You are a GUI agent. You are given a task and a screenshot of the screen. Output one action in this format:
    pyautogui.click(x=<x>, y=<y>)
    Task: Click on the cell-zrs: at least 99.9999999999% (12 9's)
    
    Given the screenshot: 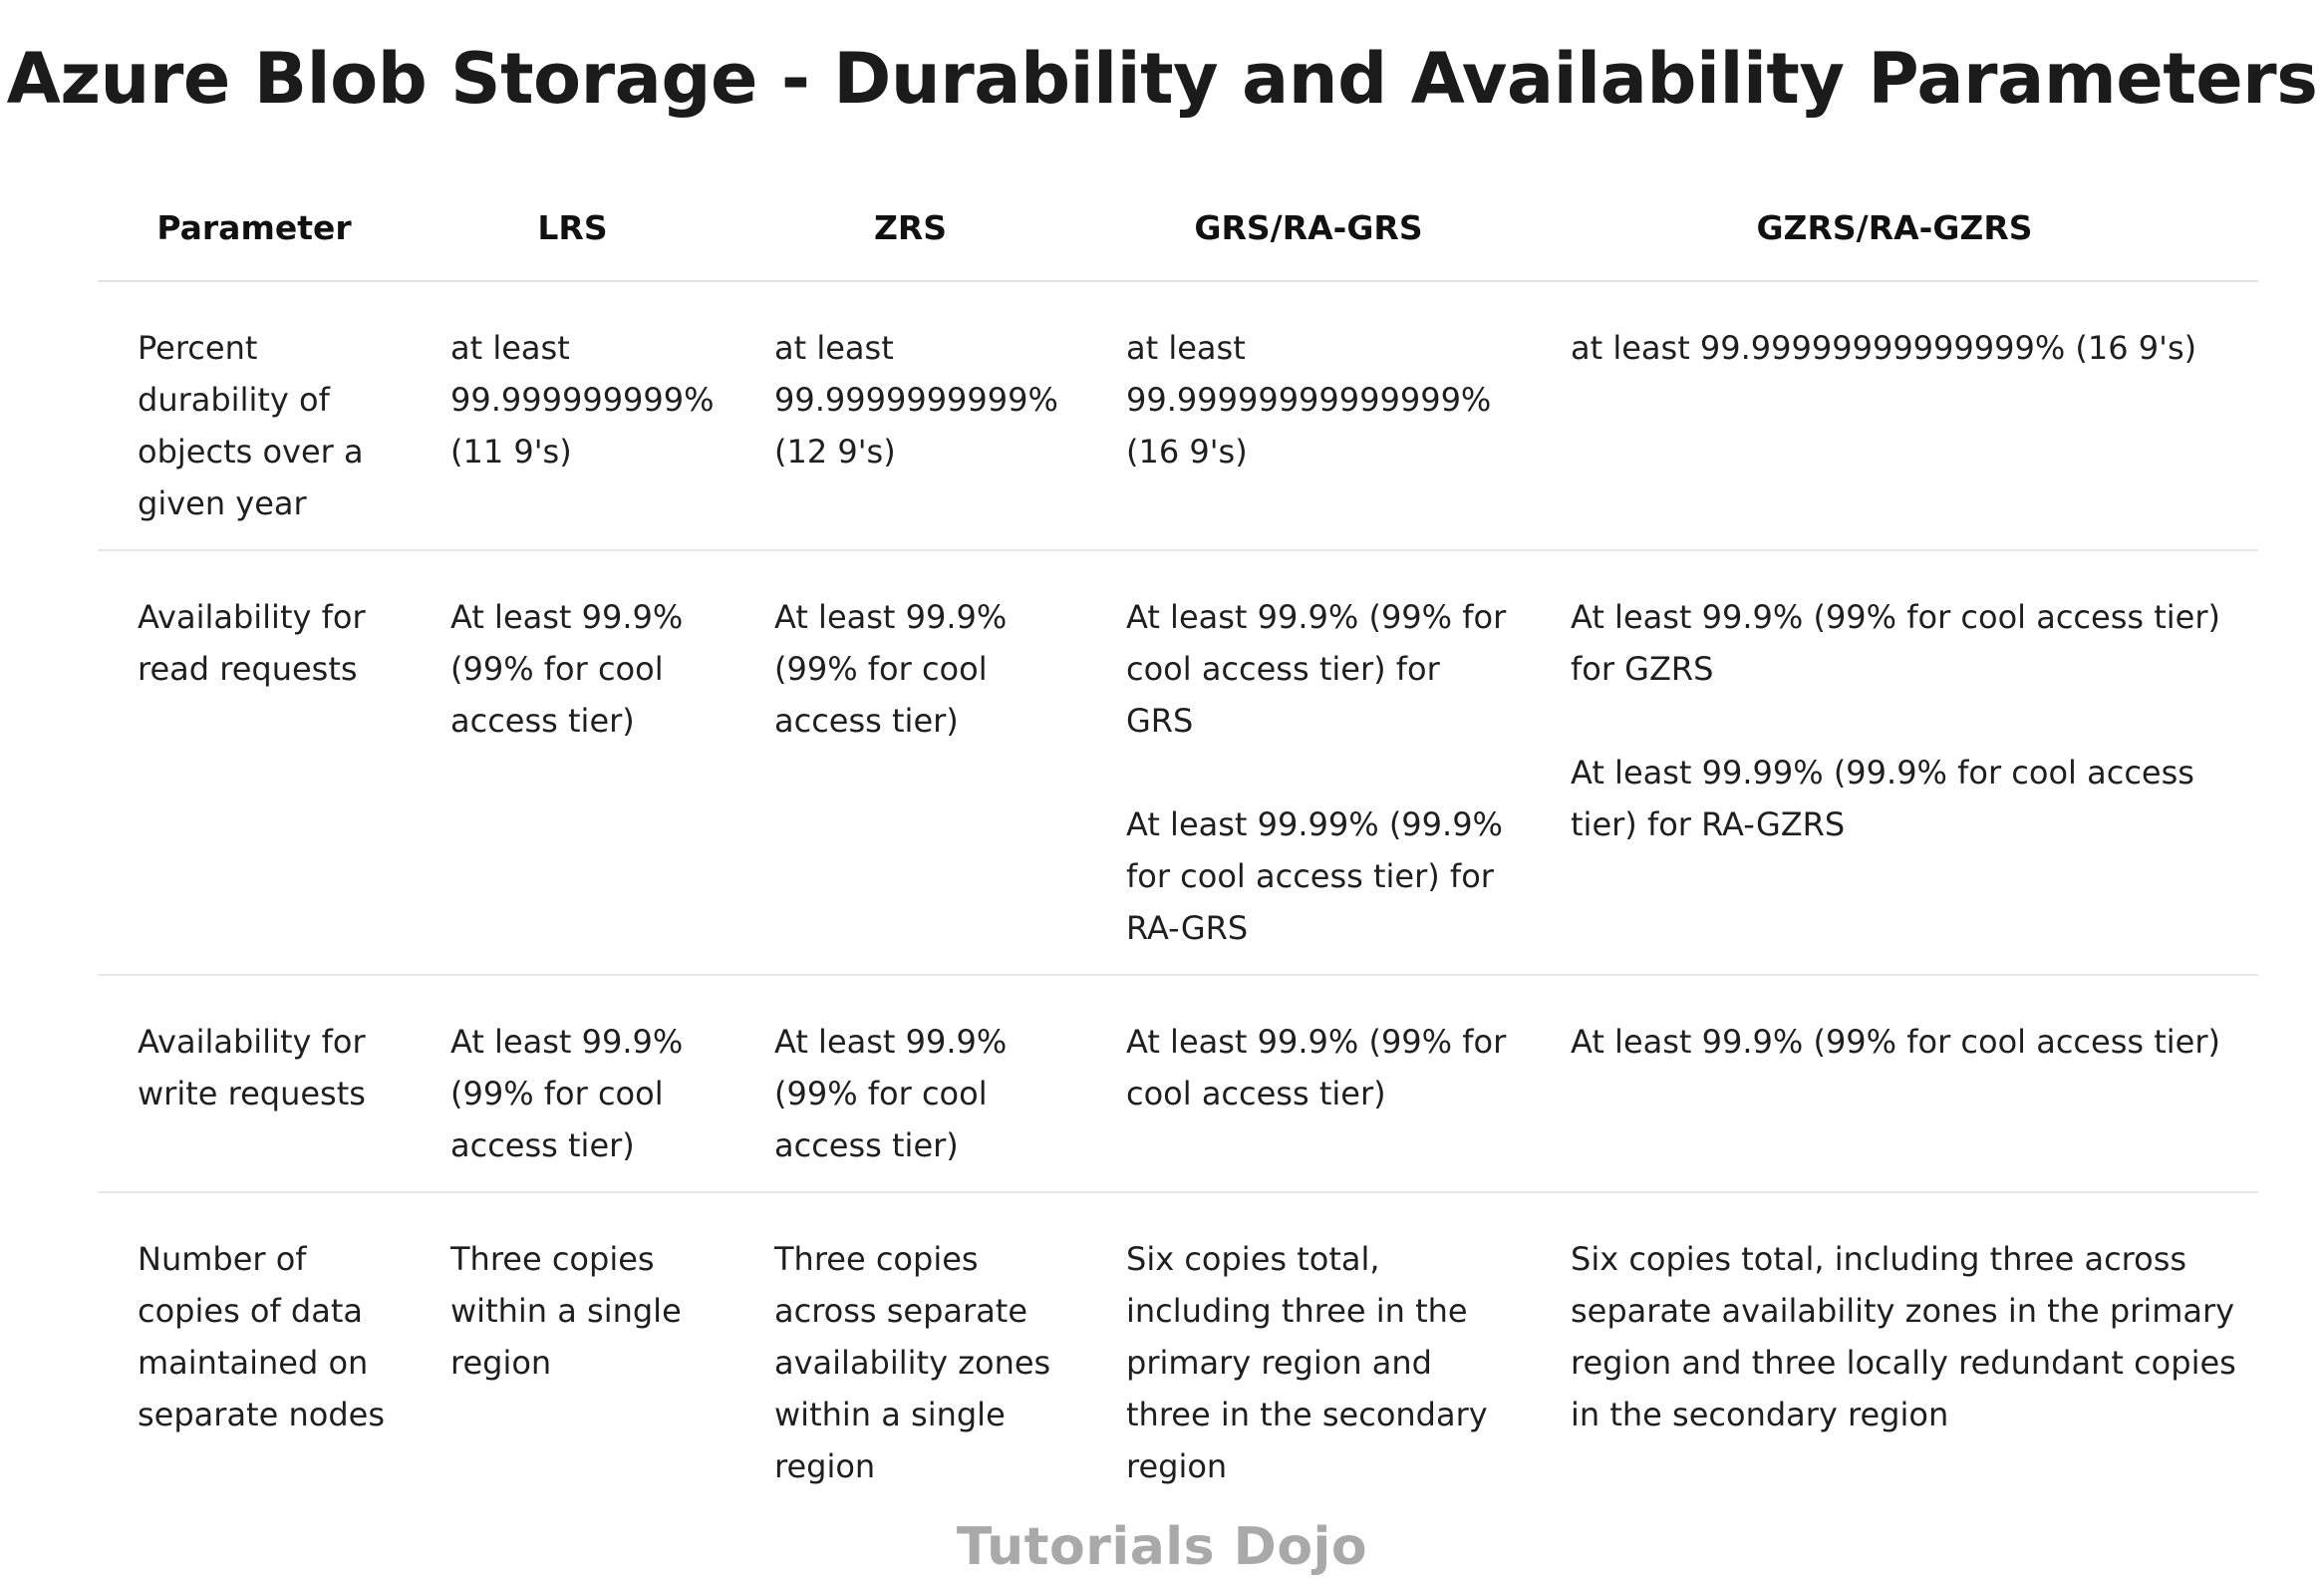 What is the action you would take?
    pyautogui.click(x=910, y=416)
    